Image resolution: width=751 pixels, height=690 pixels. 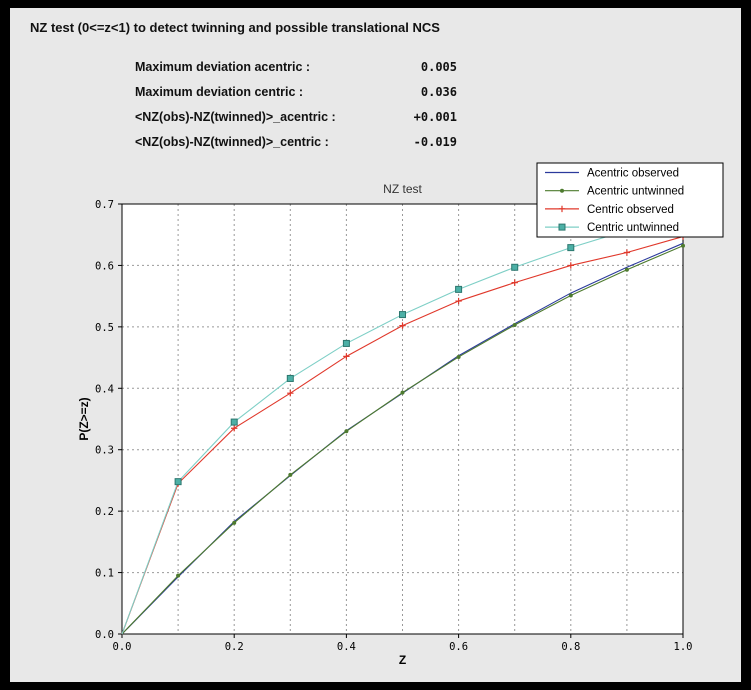 I want to click on y-tick-label: 0.5, so click(x=104, y=328).